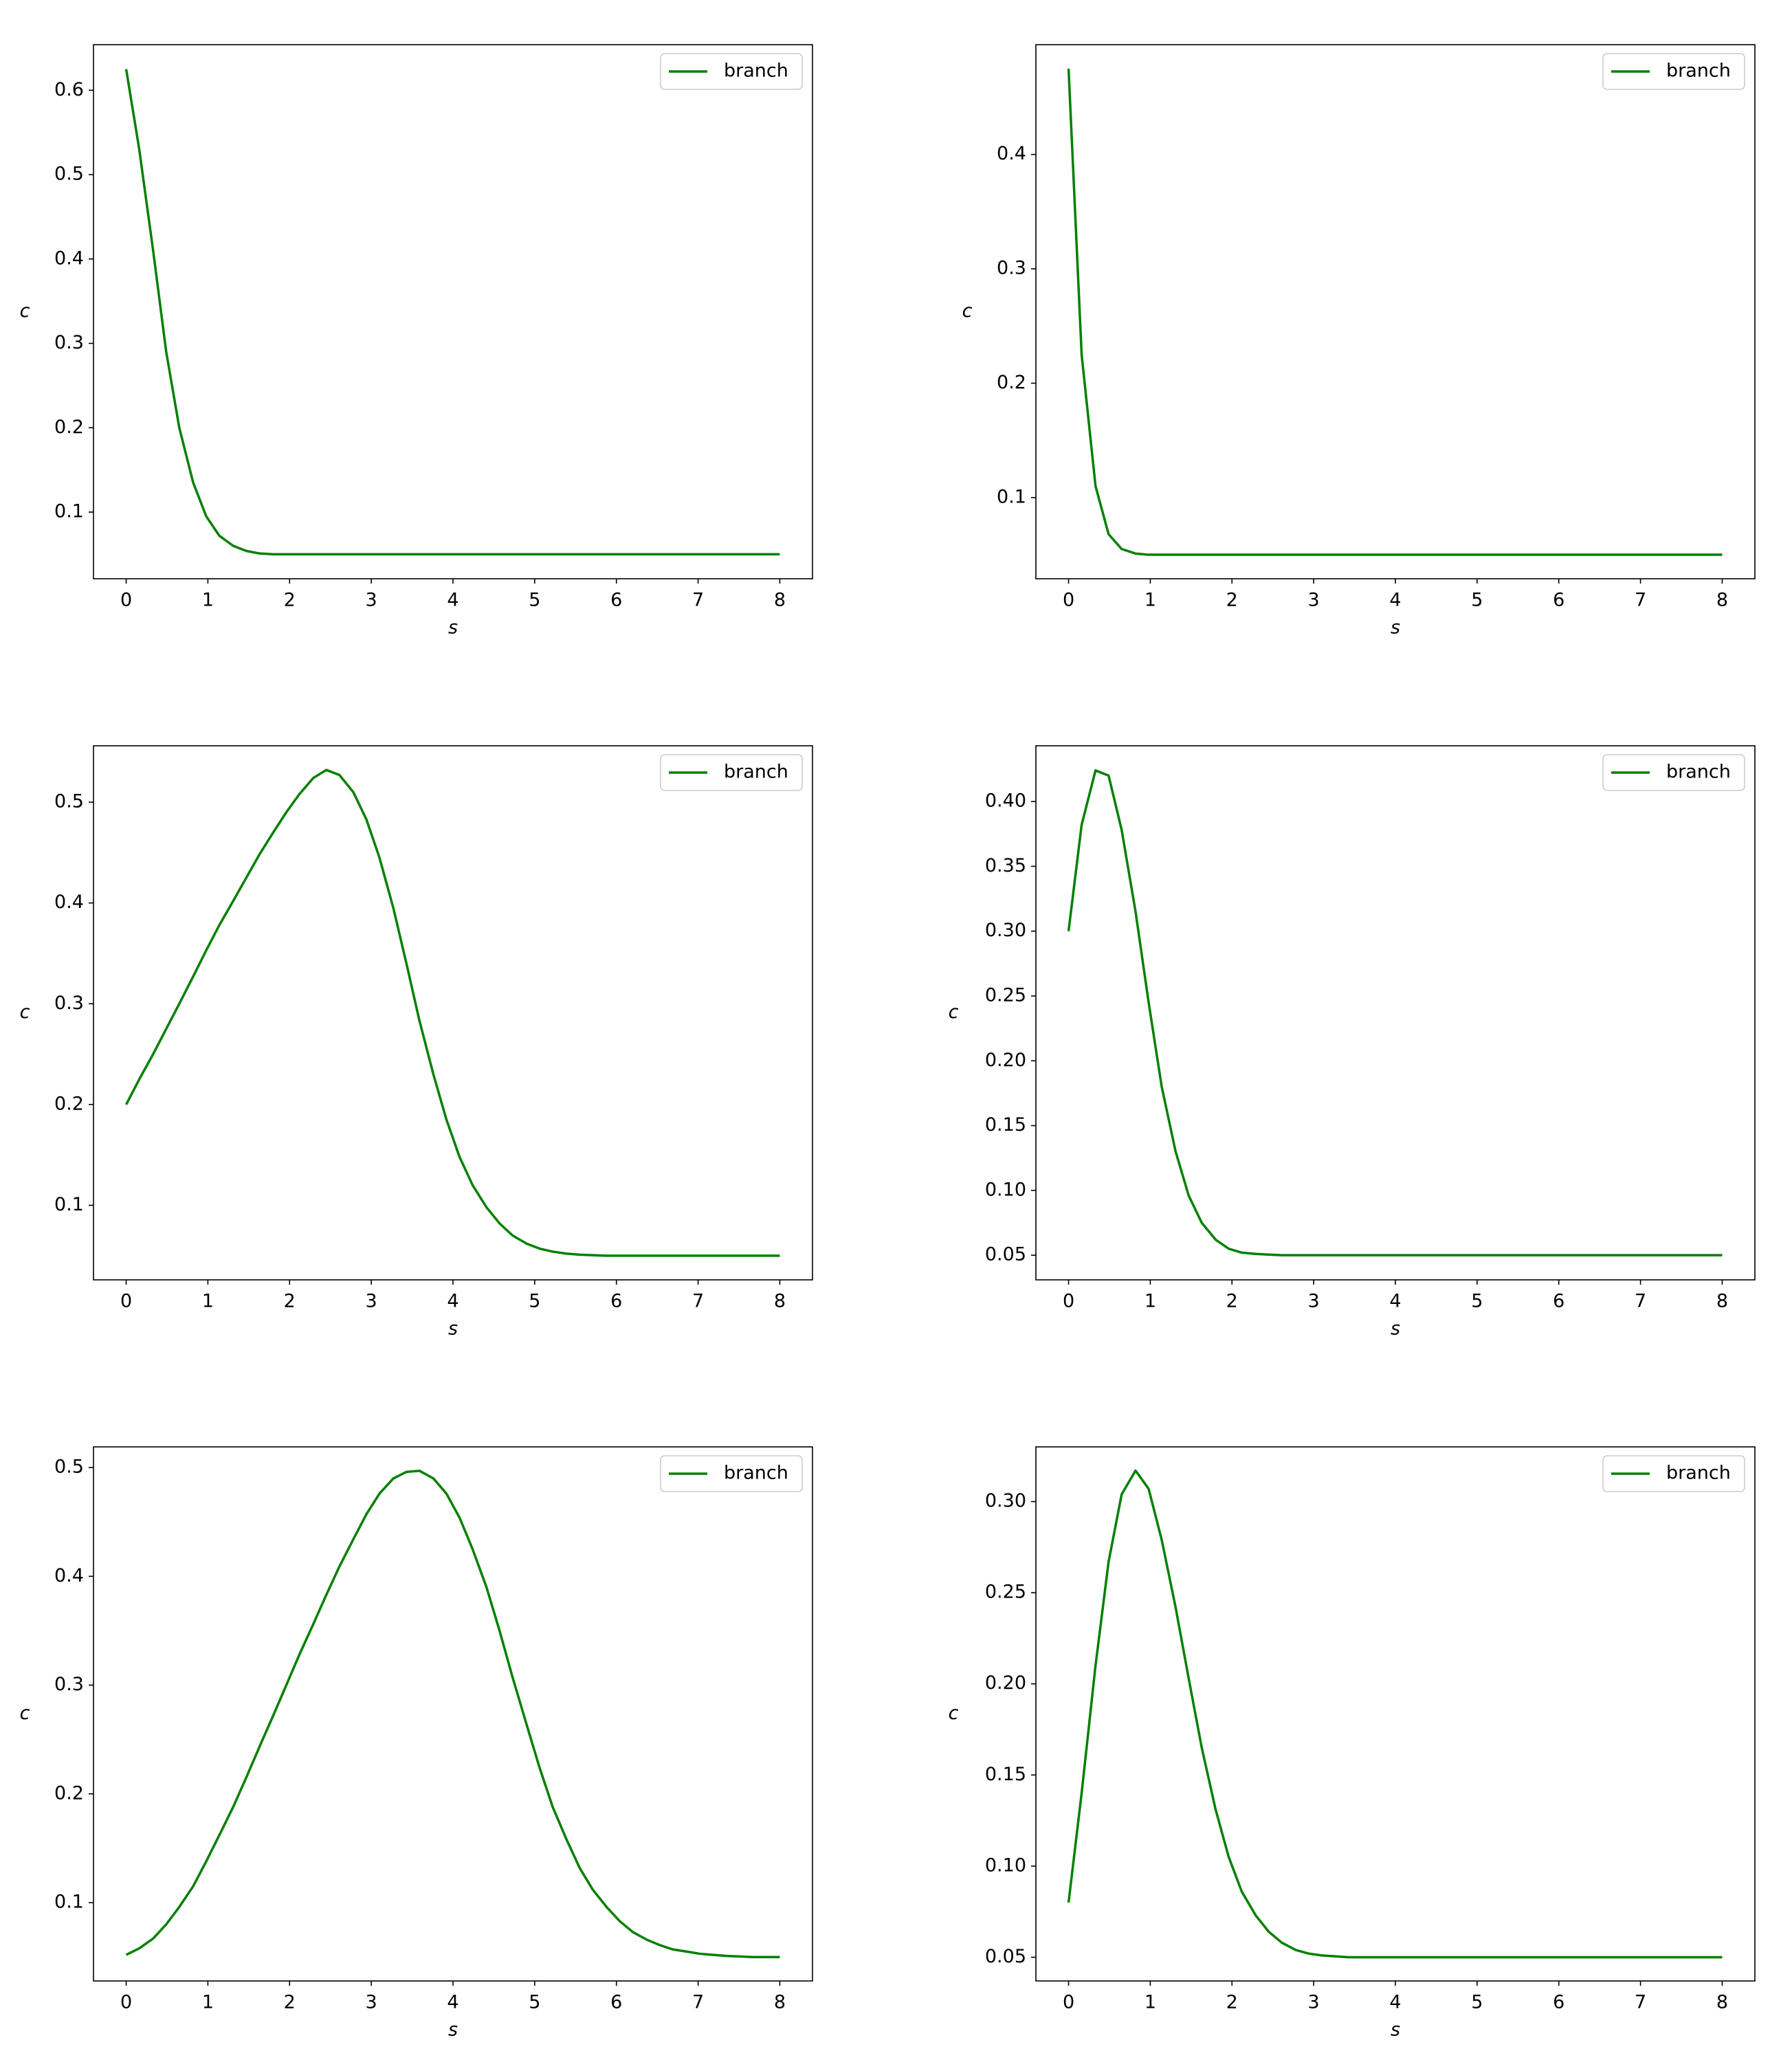  Describe the element at coordinates (1005, 1865) in the screenshot. I see `y-tick-label: 0.10` at that location.